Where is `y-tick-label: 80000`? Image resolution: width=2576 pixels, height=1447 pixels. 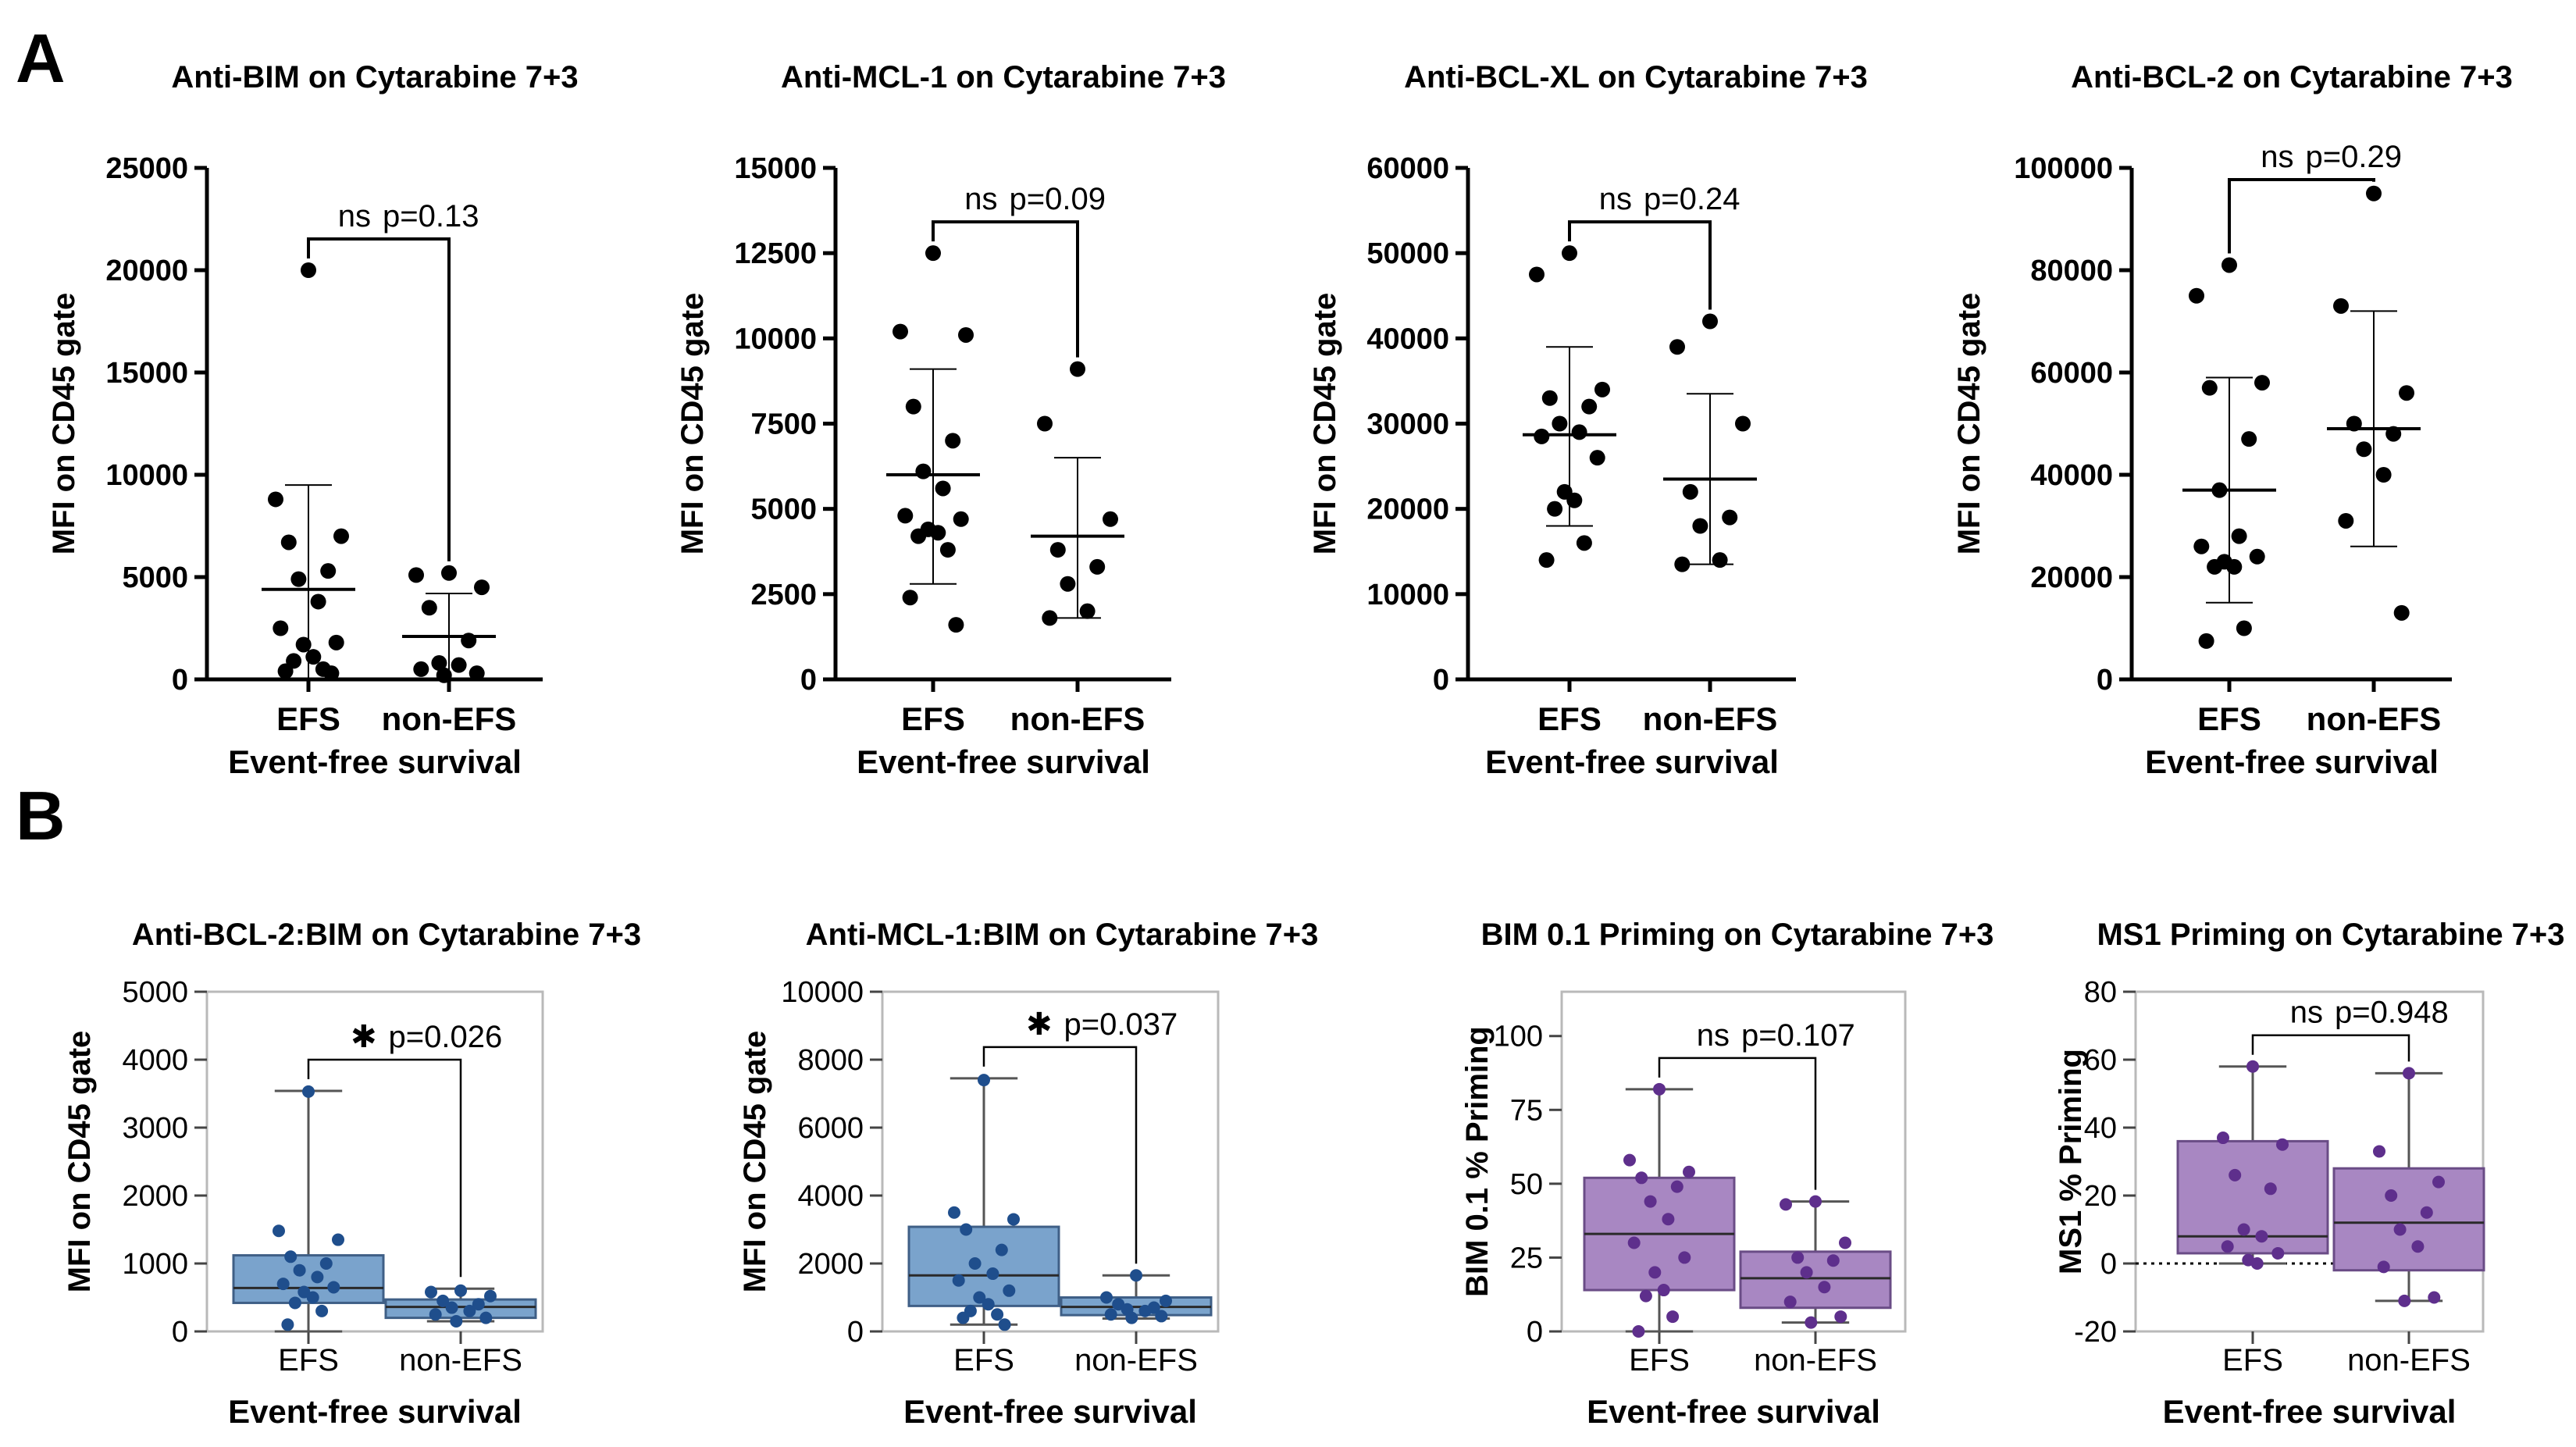 y-tick-label: 80000 is located at coordinates (2072, 271).